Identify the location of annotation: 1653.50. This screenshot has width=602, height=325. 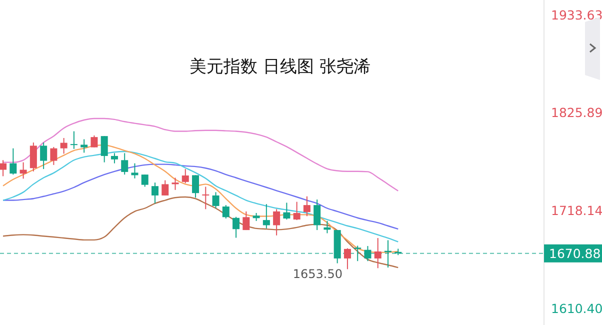
(317, 274).